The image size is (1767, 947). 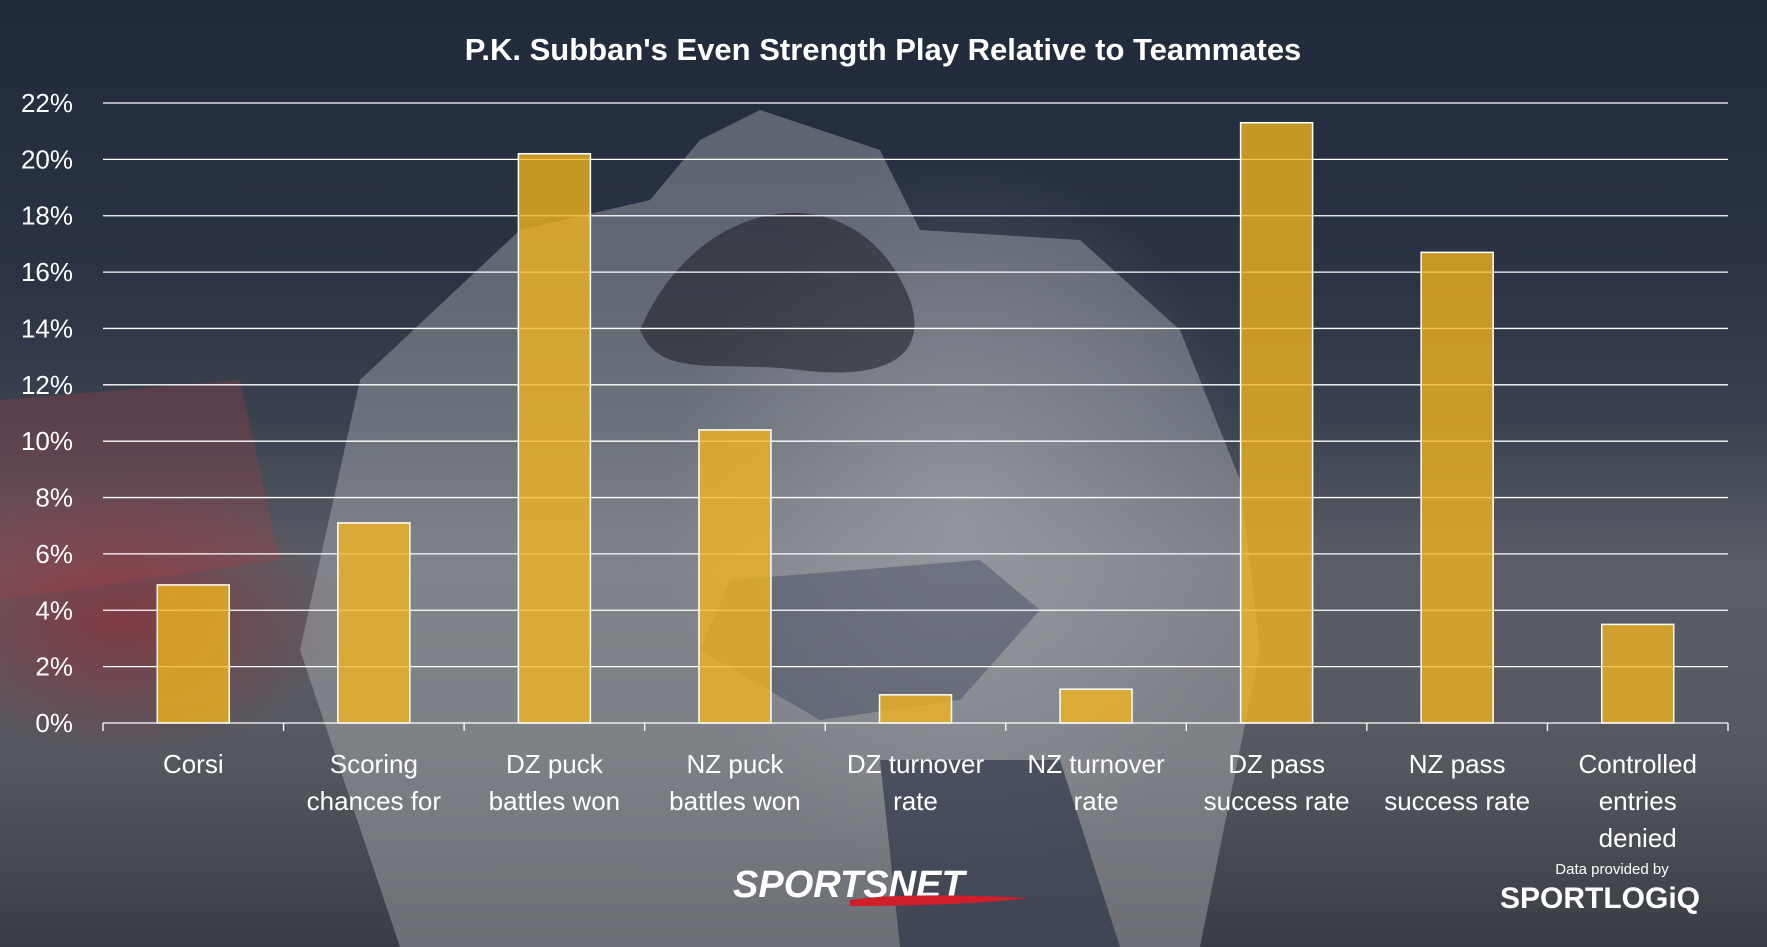 I want to click on y-tick-label: 2%, so click(x=54, y=667).